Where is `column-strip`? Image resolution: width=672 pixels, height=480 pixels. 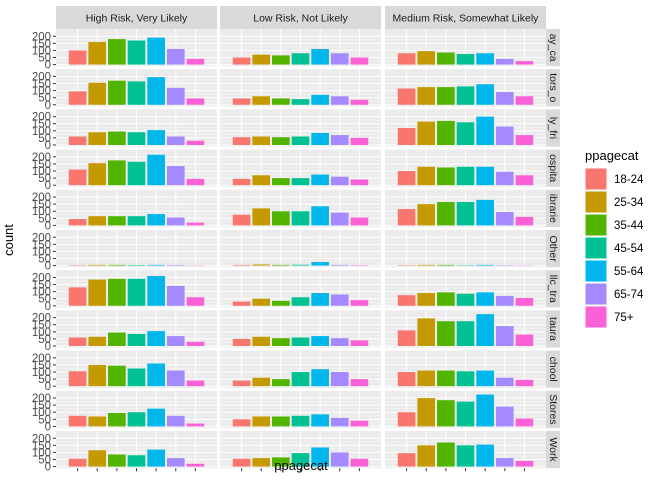 column-strip is located at coordinates (136, 17).